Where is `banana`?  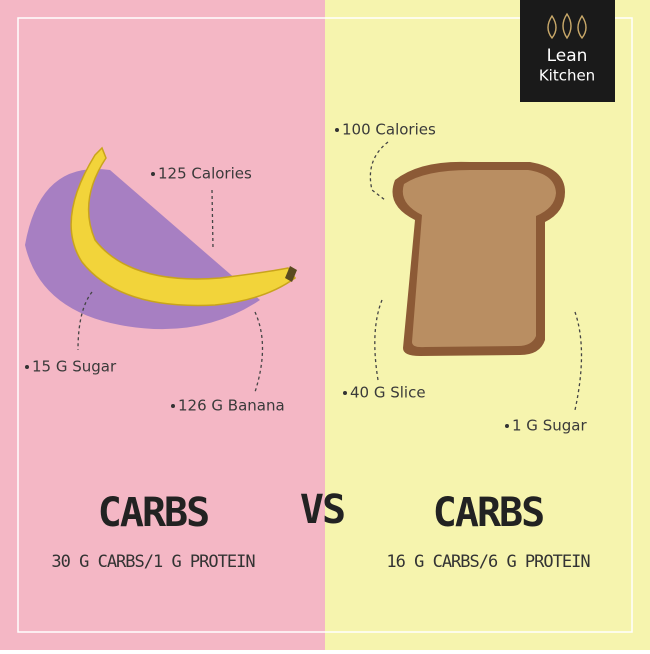 banana is located at coordinates (183, 226).